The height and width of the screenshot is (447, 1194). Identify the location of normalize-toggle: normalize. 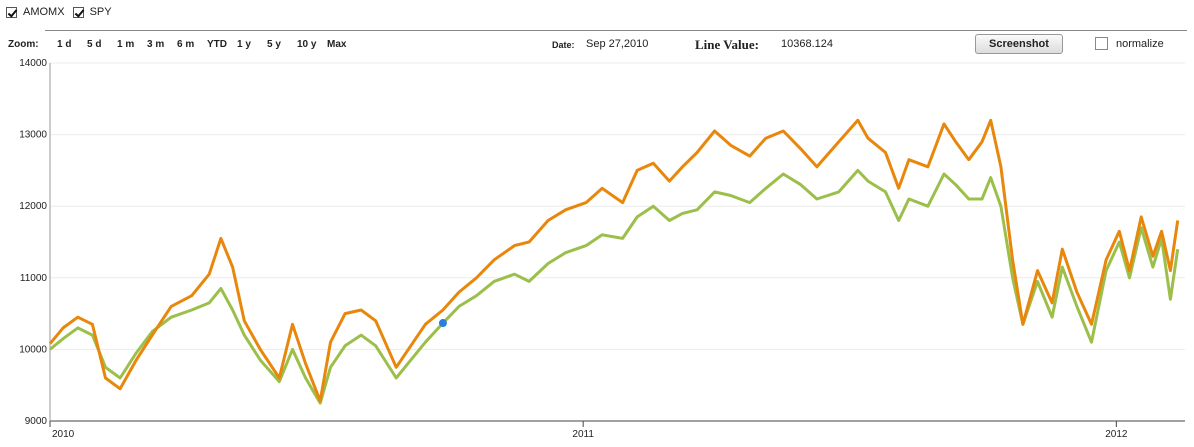
(1129, 43).